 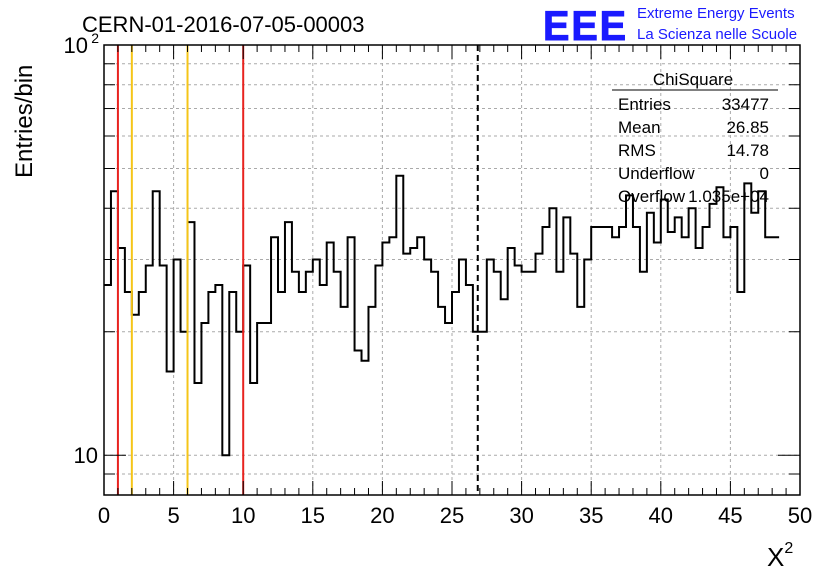 What do you see at coordinates (693, 79) in the screenshot?
I see `stats-title: ChiSquare` at bounding box center [693, 79].